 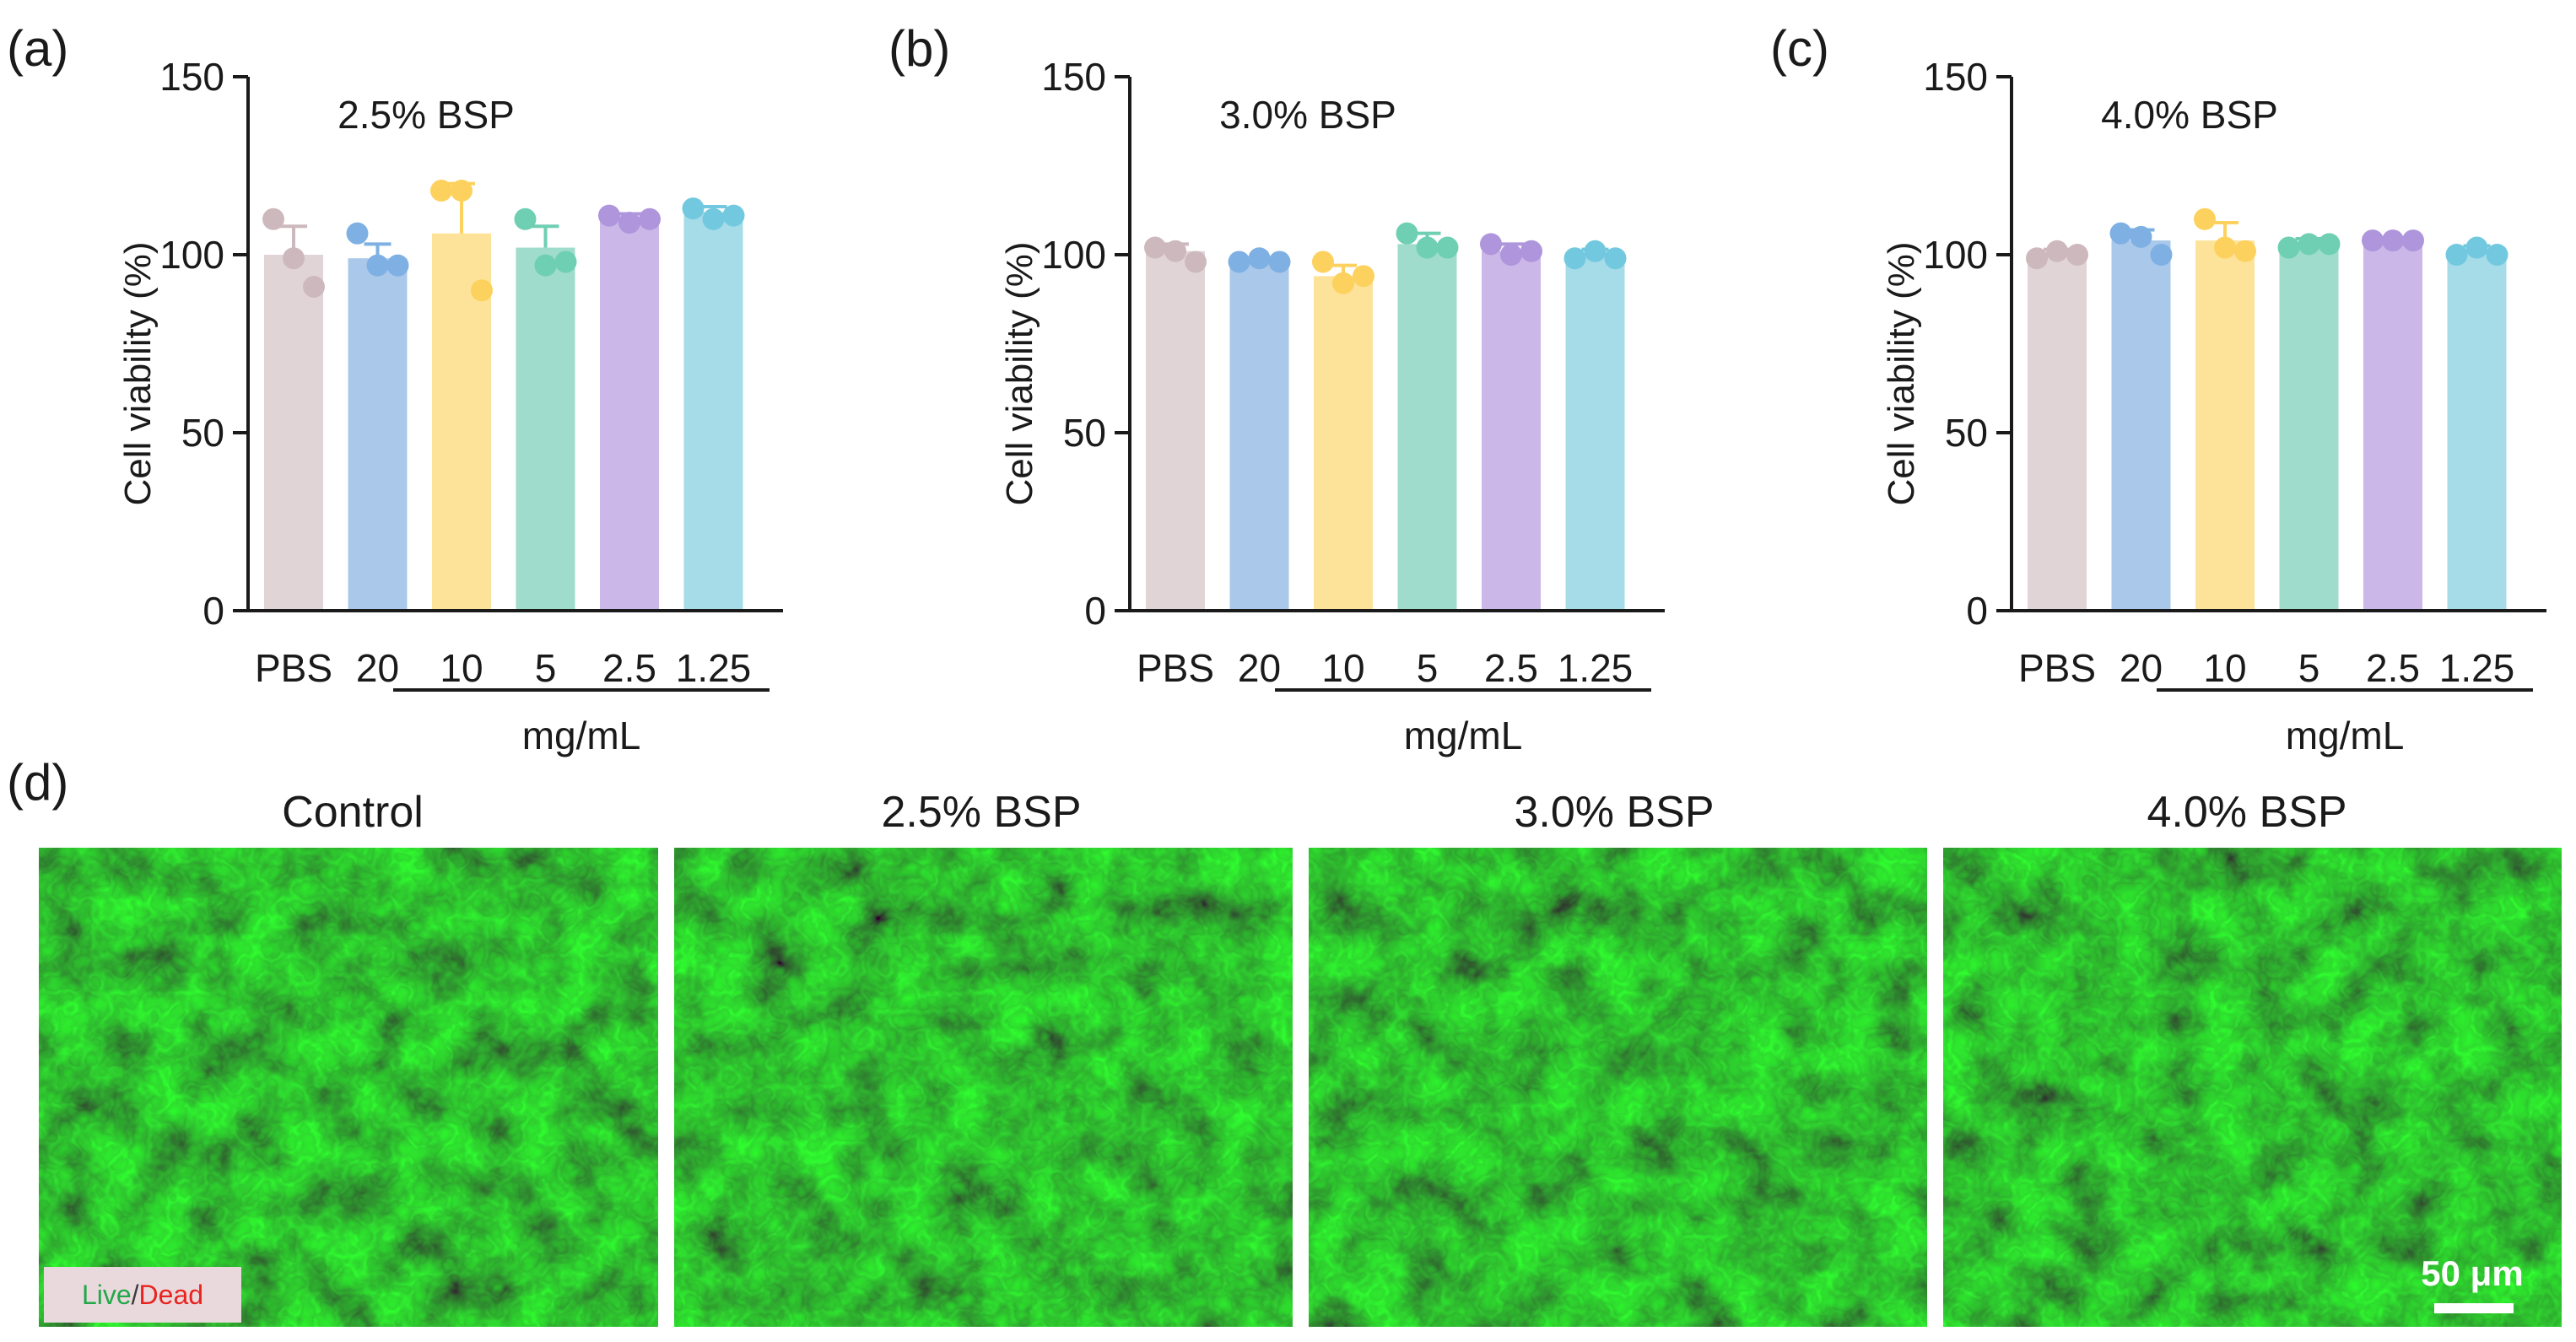 What do you see at coordinates (2189, 115) in the screenshot?
I see `chart-title: 4.0% BSP` at bounding box center [2189, 115].